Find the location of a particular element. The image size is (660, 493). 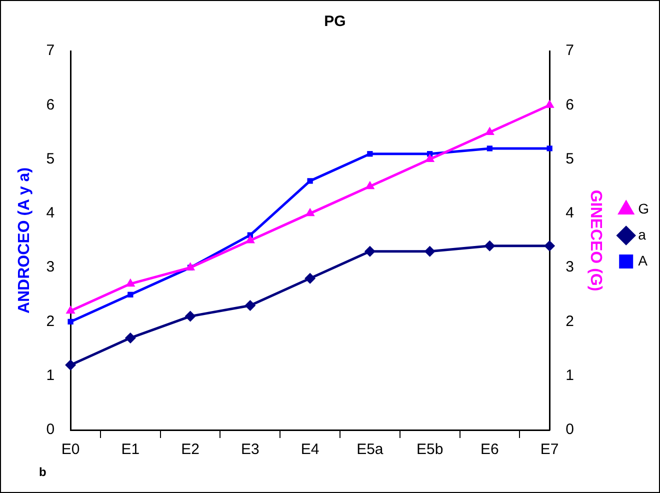

y-tick-label: 5 is located at coordinates (50, 159).